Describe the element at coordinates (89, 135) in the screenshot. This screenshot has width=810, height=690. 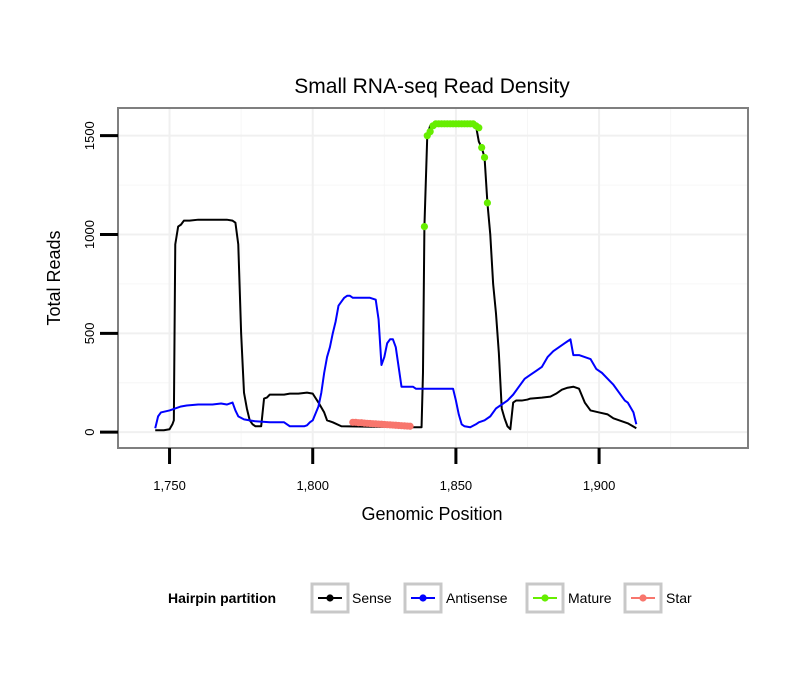
I see `y-tick-label-3: 1500` at that location.